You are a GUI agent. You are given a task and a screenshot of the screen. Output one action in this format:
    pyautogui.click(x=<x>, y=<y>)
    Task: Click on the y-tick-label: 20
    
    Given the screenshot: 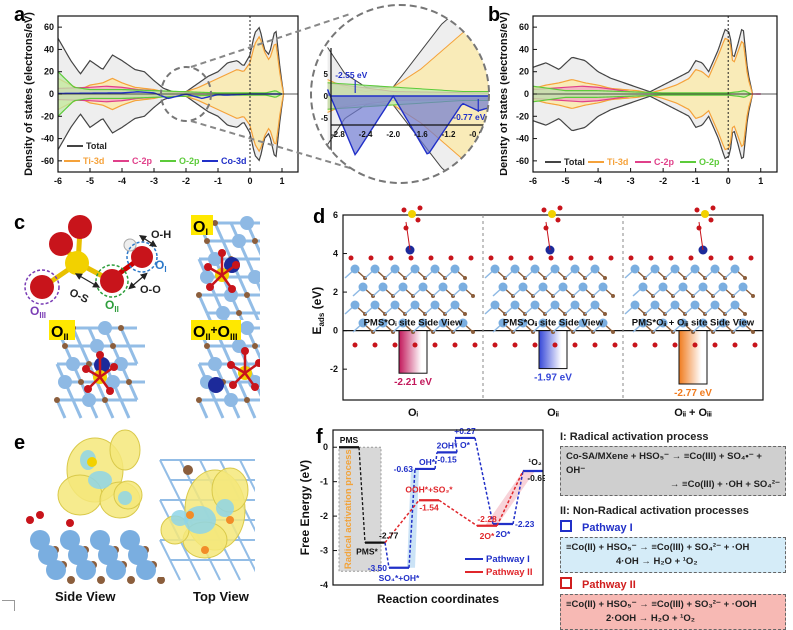 What is the action you would take?
    pyautogui.click(x=49, y=72)
    